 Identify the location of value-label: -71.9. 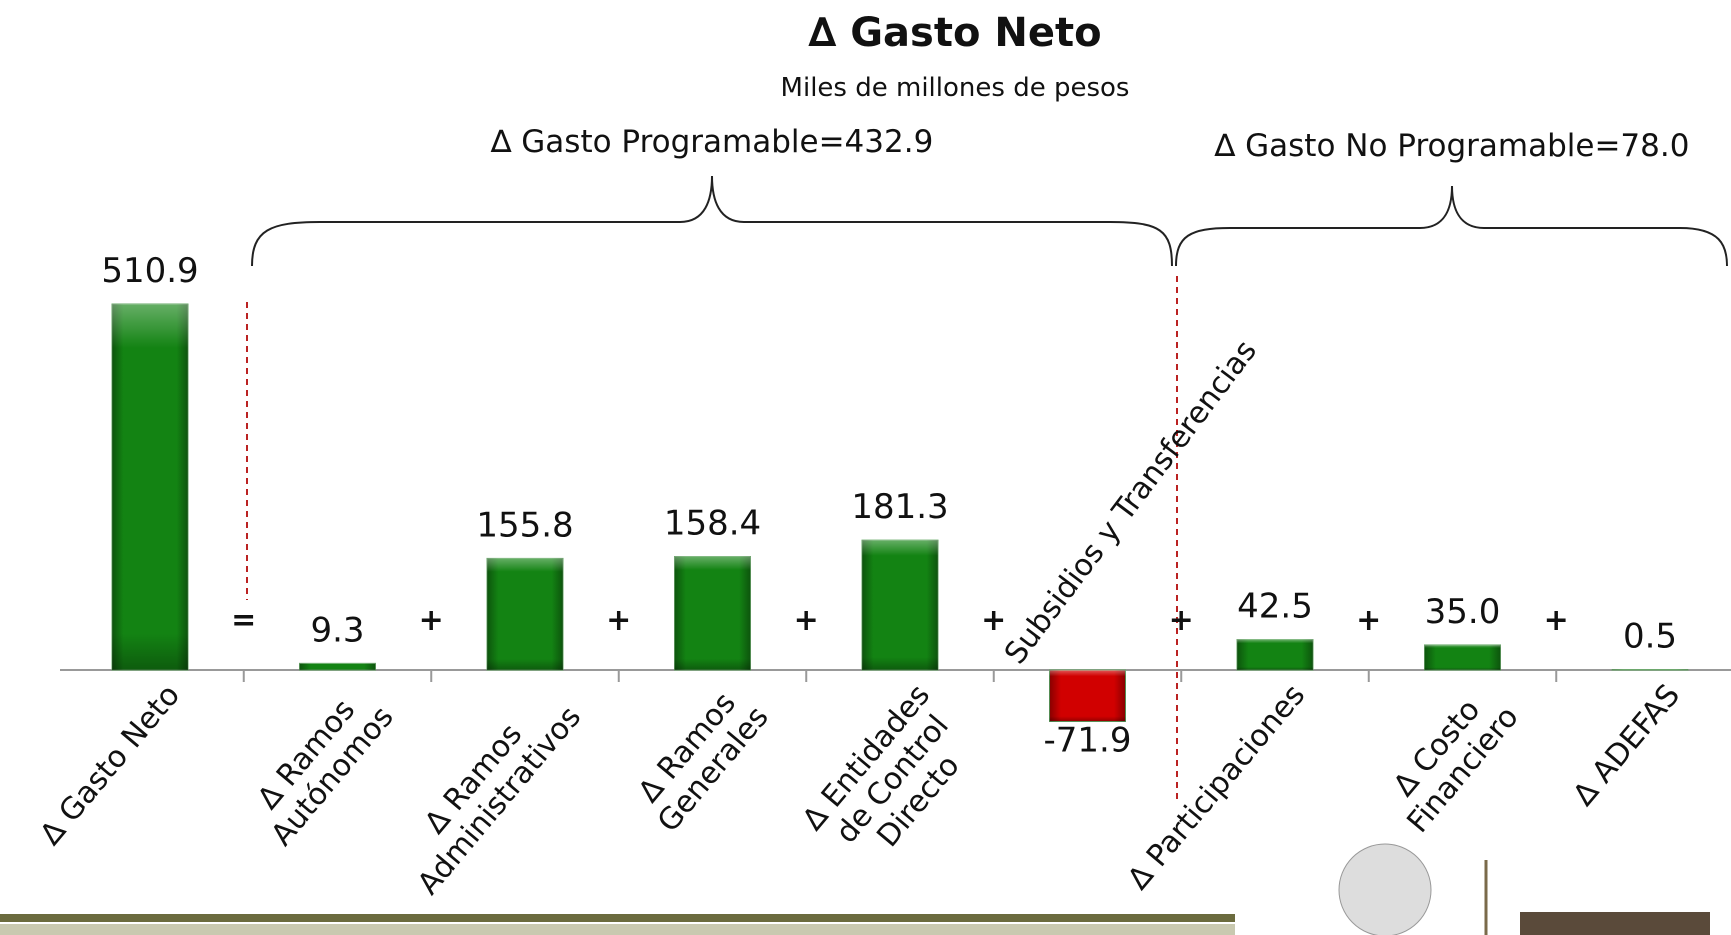
(1088, 741).